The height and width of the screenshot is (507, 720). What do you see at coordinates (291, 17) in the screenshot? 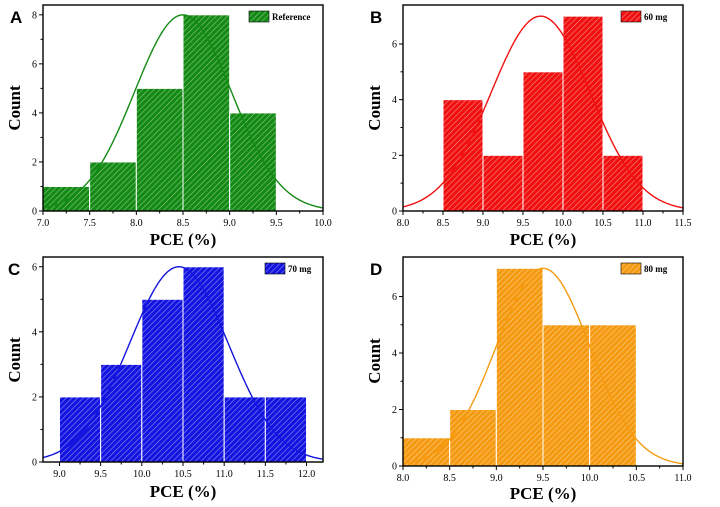
I see `legend-label: Reference` at bounding box center [291, 17].